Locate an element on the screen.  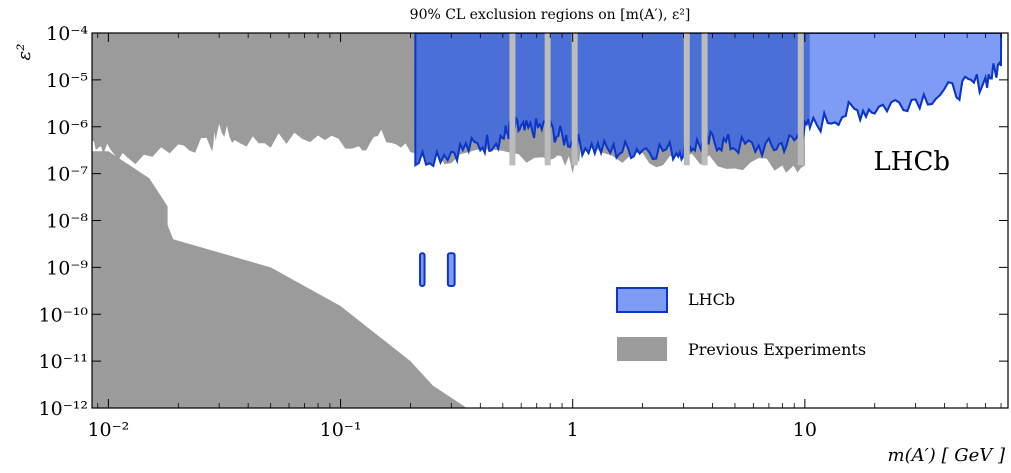
legend-swatch-previous is located at coordinates (642, 349).